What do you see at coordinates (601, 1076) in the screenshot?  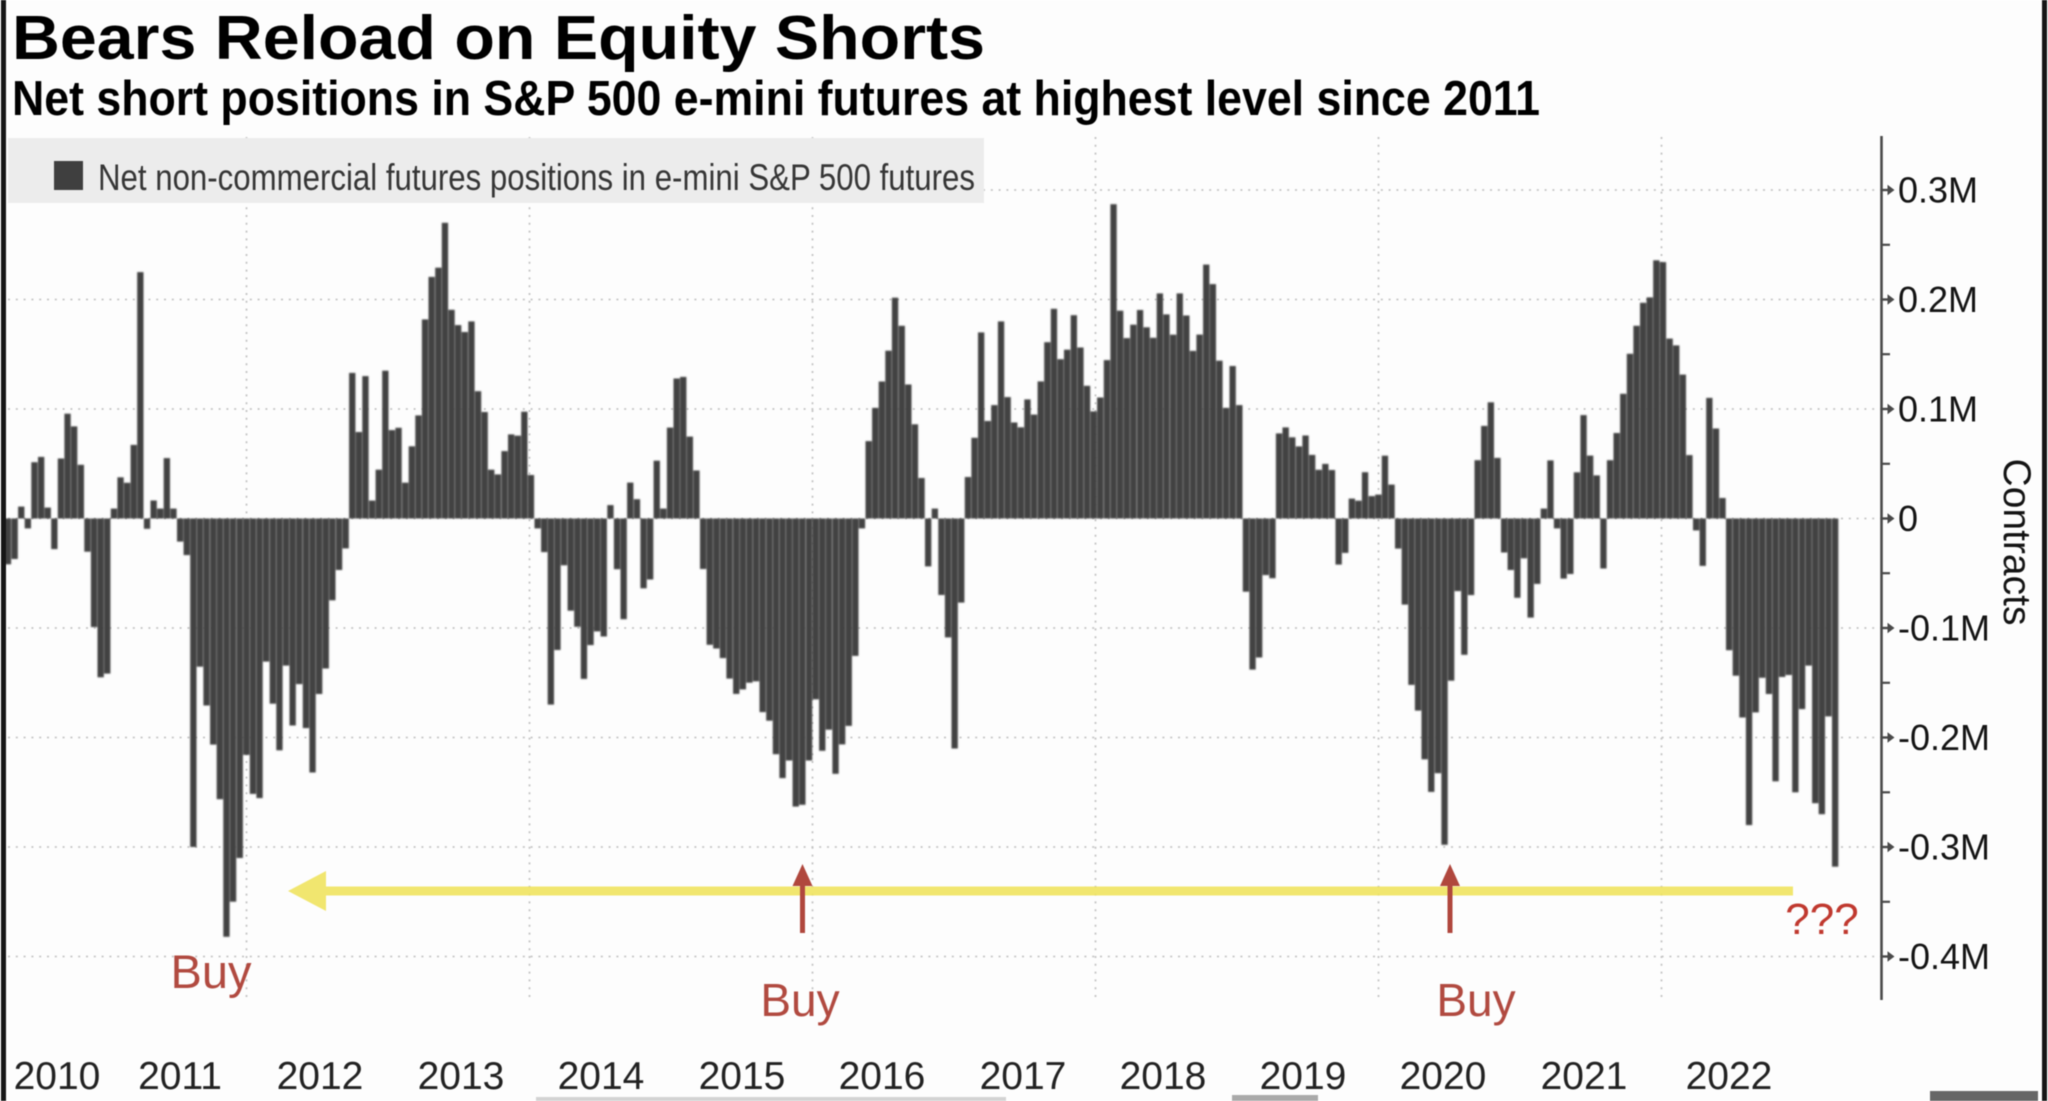 I see `svg-text: 2014` at bounding box center [601, 1076].